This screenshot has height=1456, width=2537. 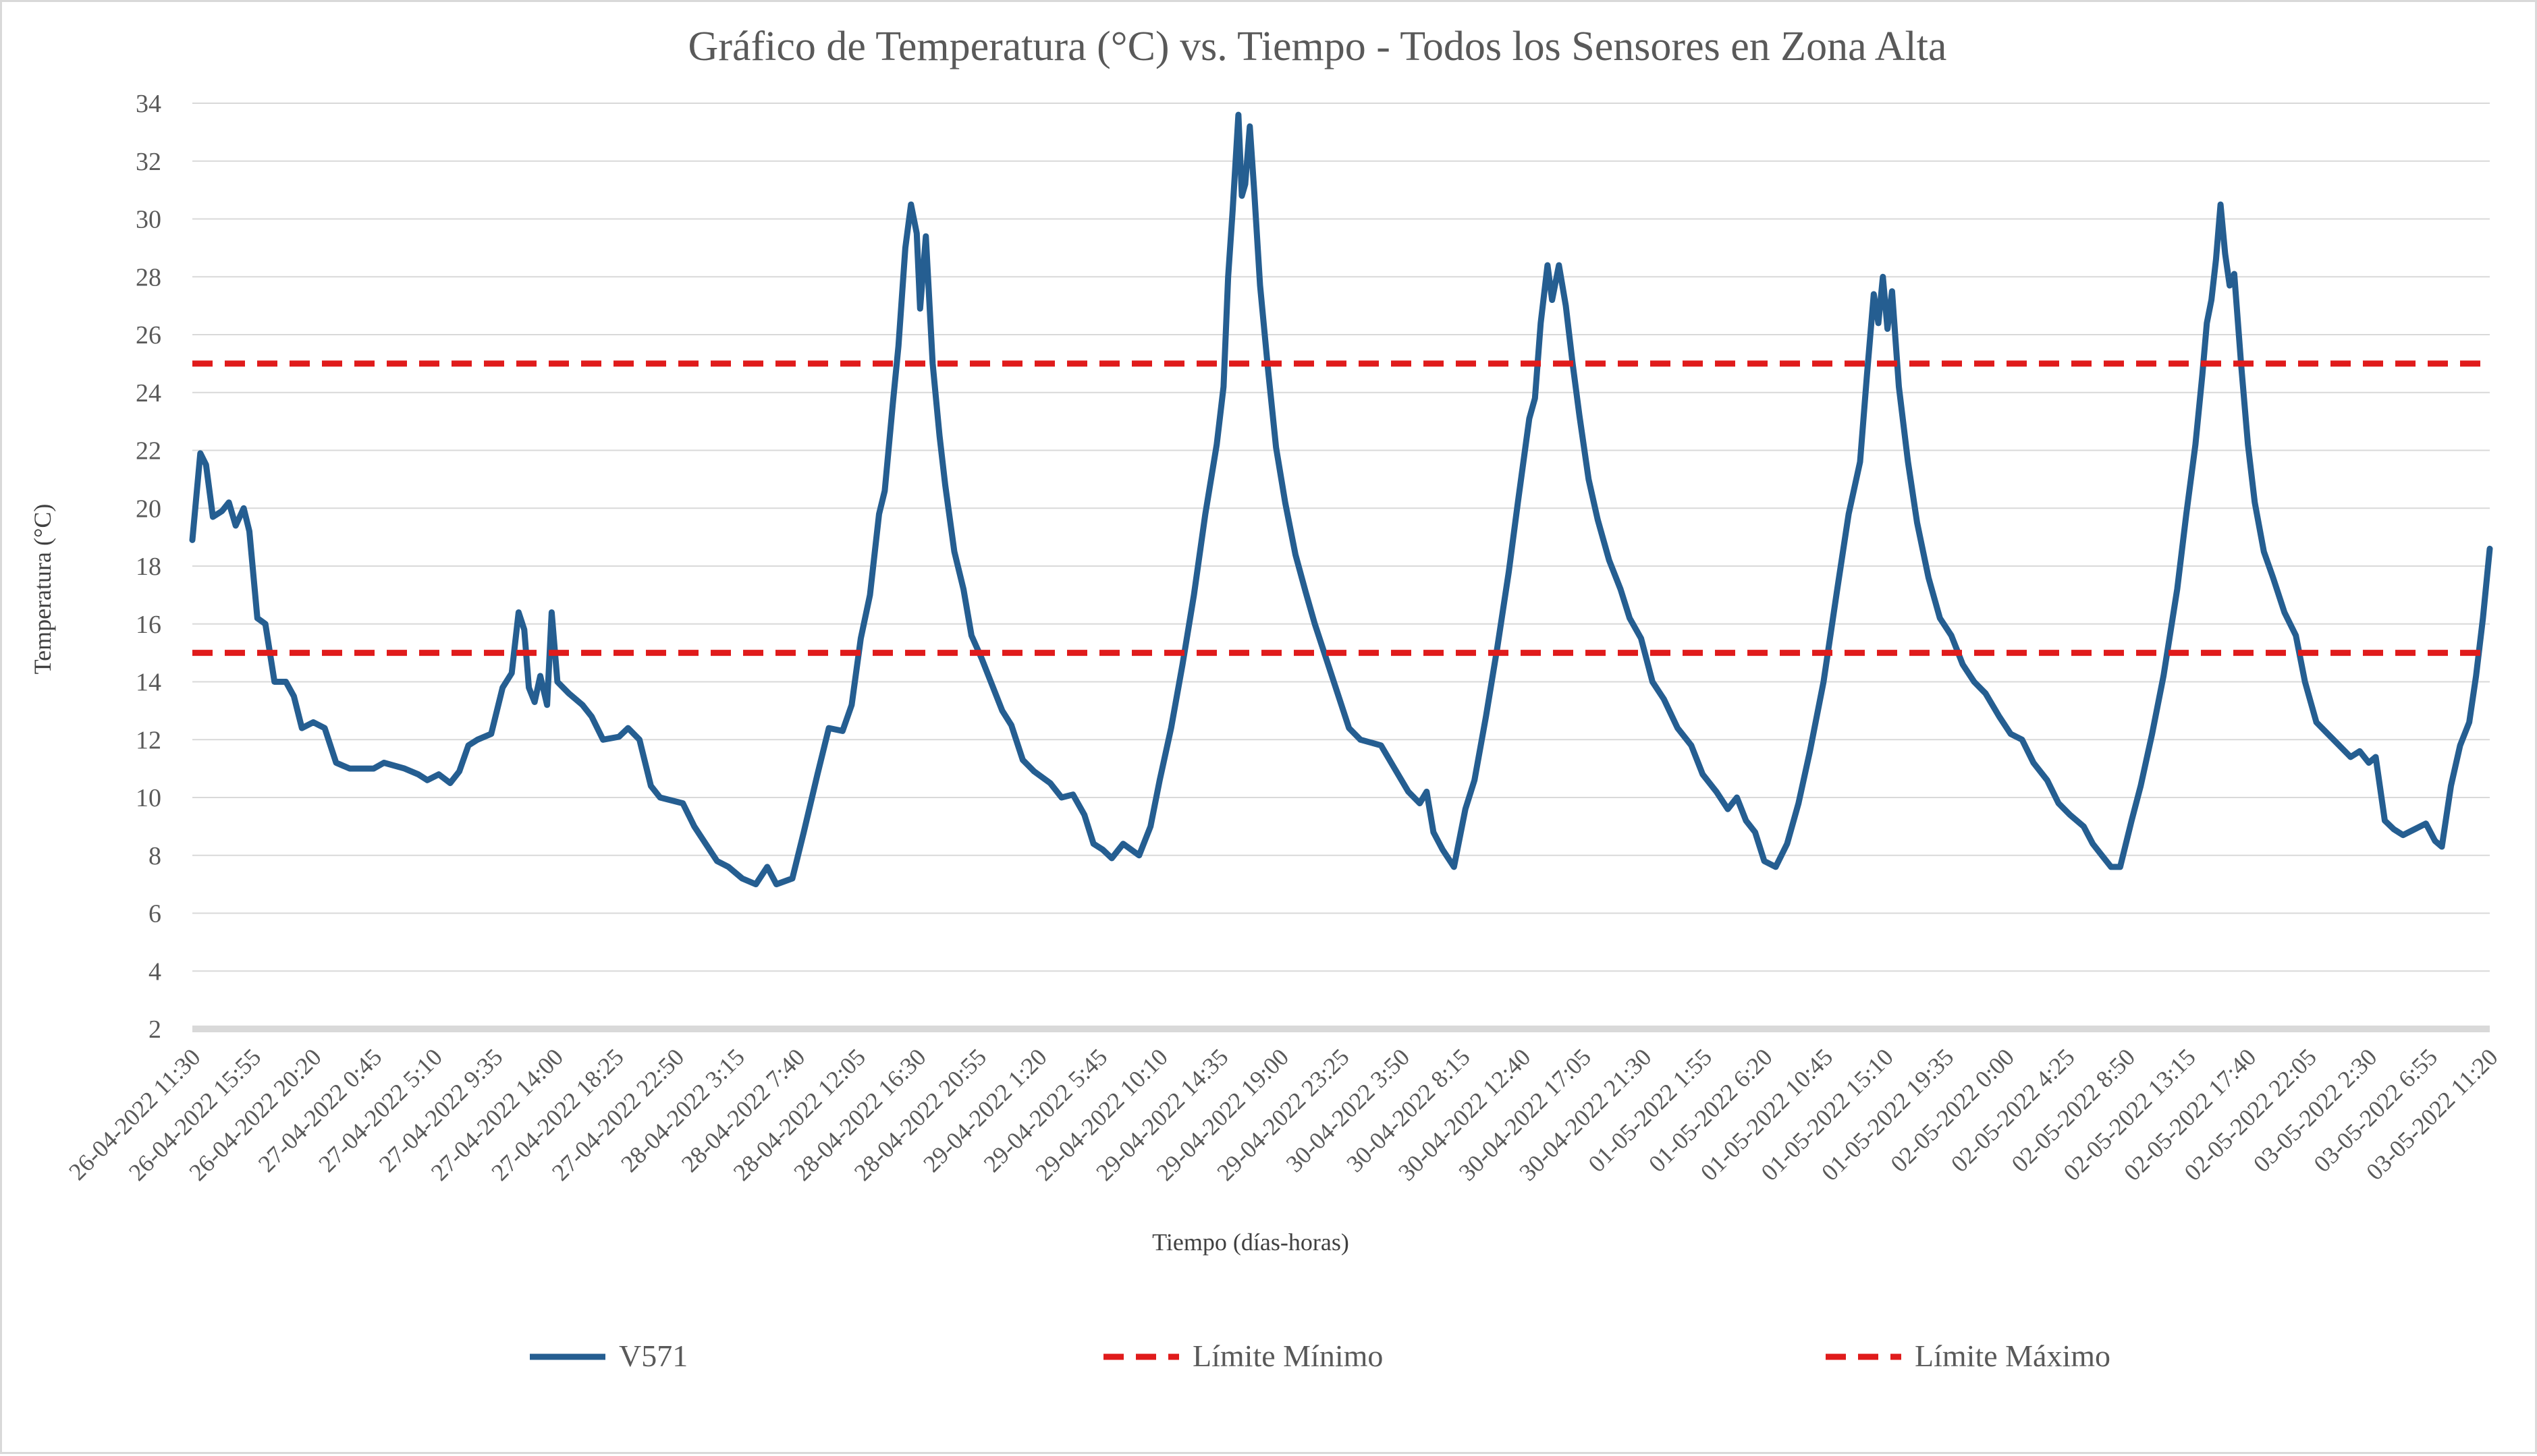 I want to click on y-tick-label: 22, so click(x=148, y=451).